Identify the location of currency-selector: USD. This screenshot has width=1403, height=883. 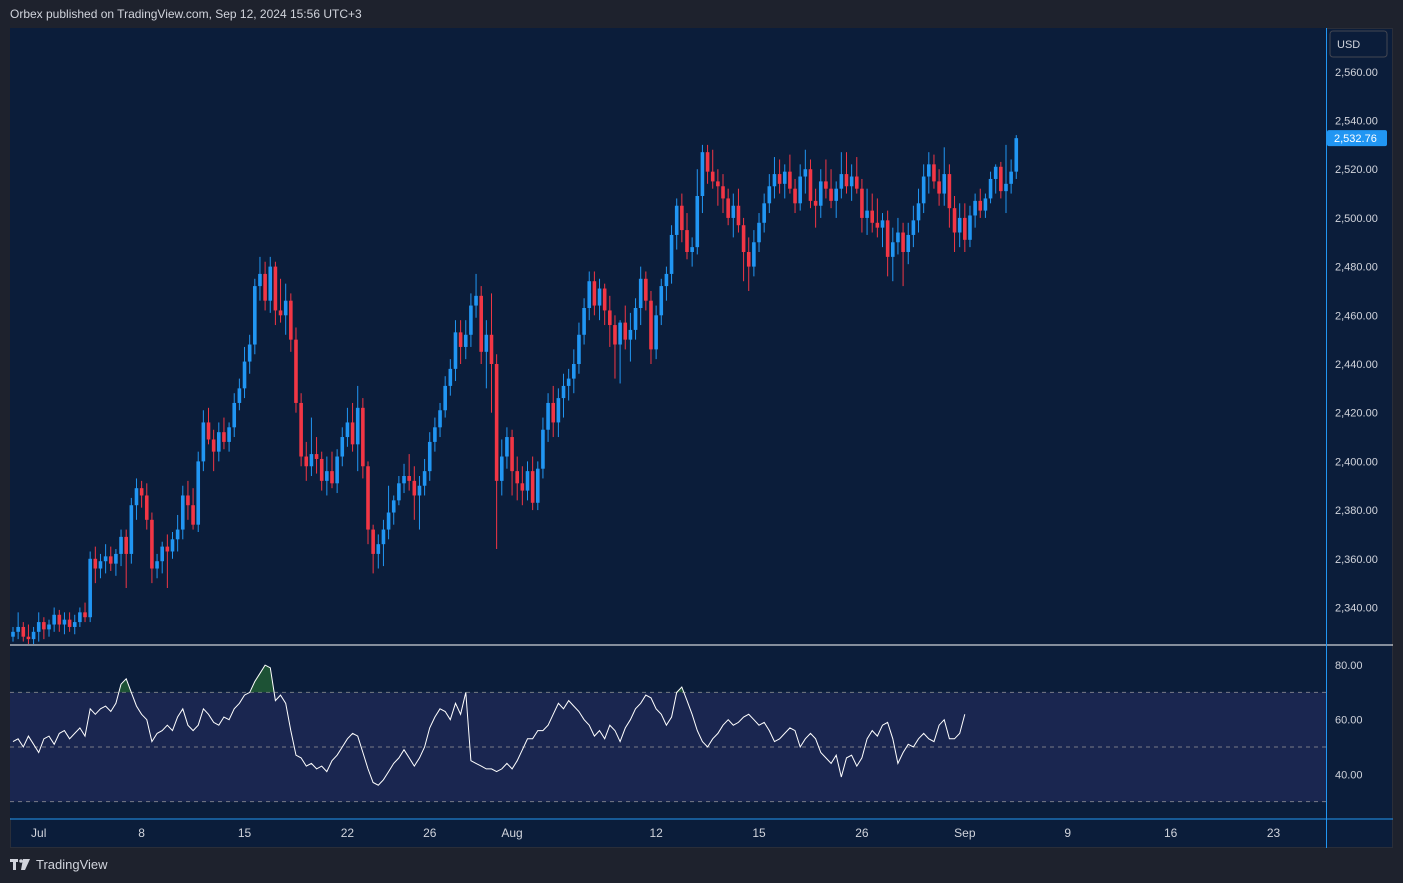
(1358, 44).